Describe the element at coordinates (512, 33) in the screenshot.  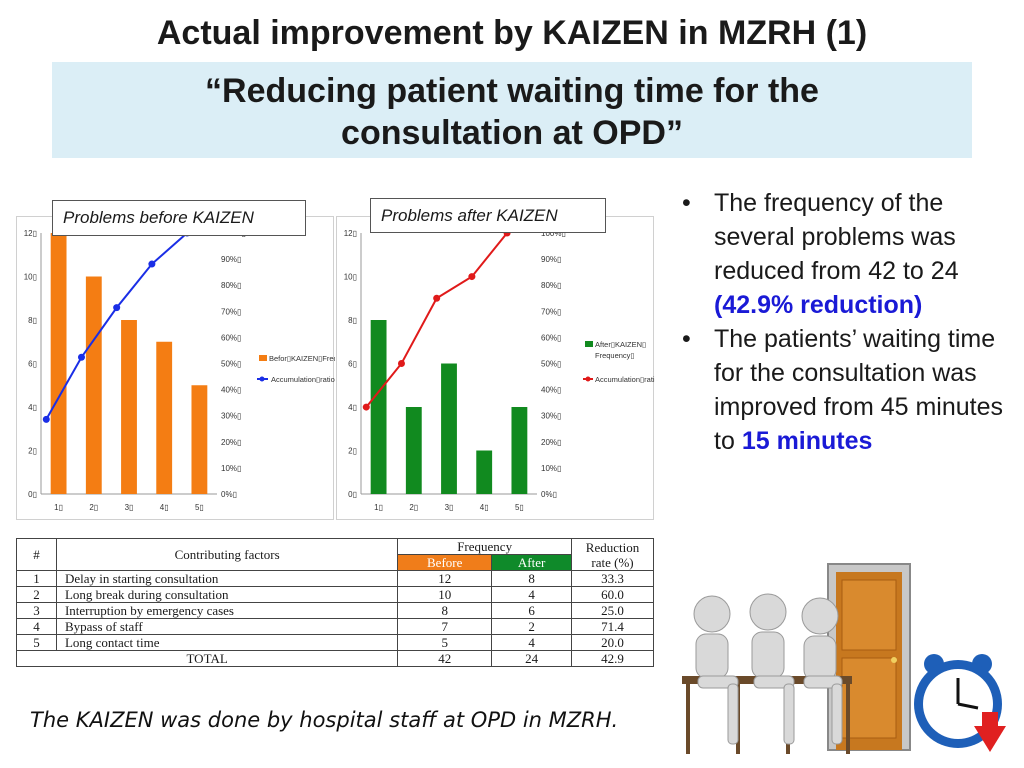
I see `slide-title: Actual improvement by KAIZEN in MZRH (1)` at that location.